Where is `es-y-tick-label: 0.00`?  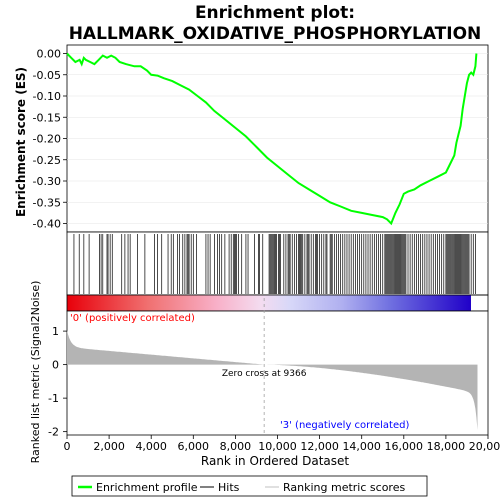
es-y-tick-label: 0.00 is located at coordinates (49, 54).